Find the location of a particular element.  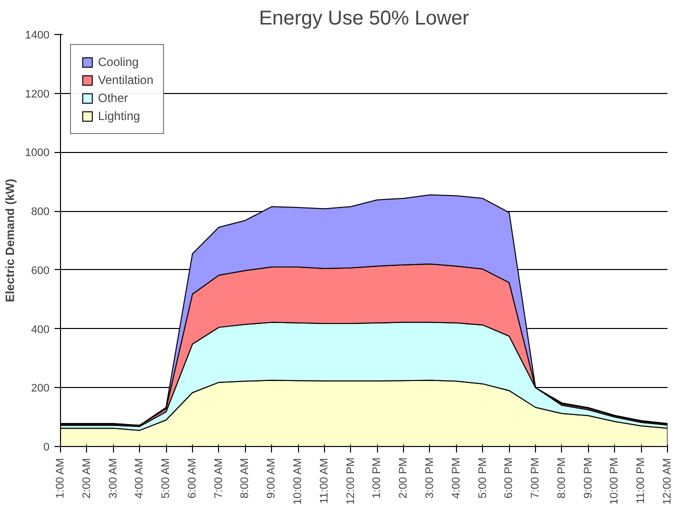

y-tick-label: 400 is located at coordinates (40, 330).